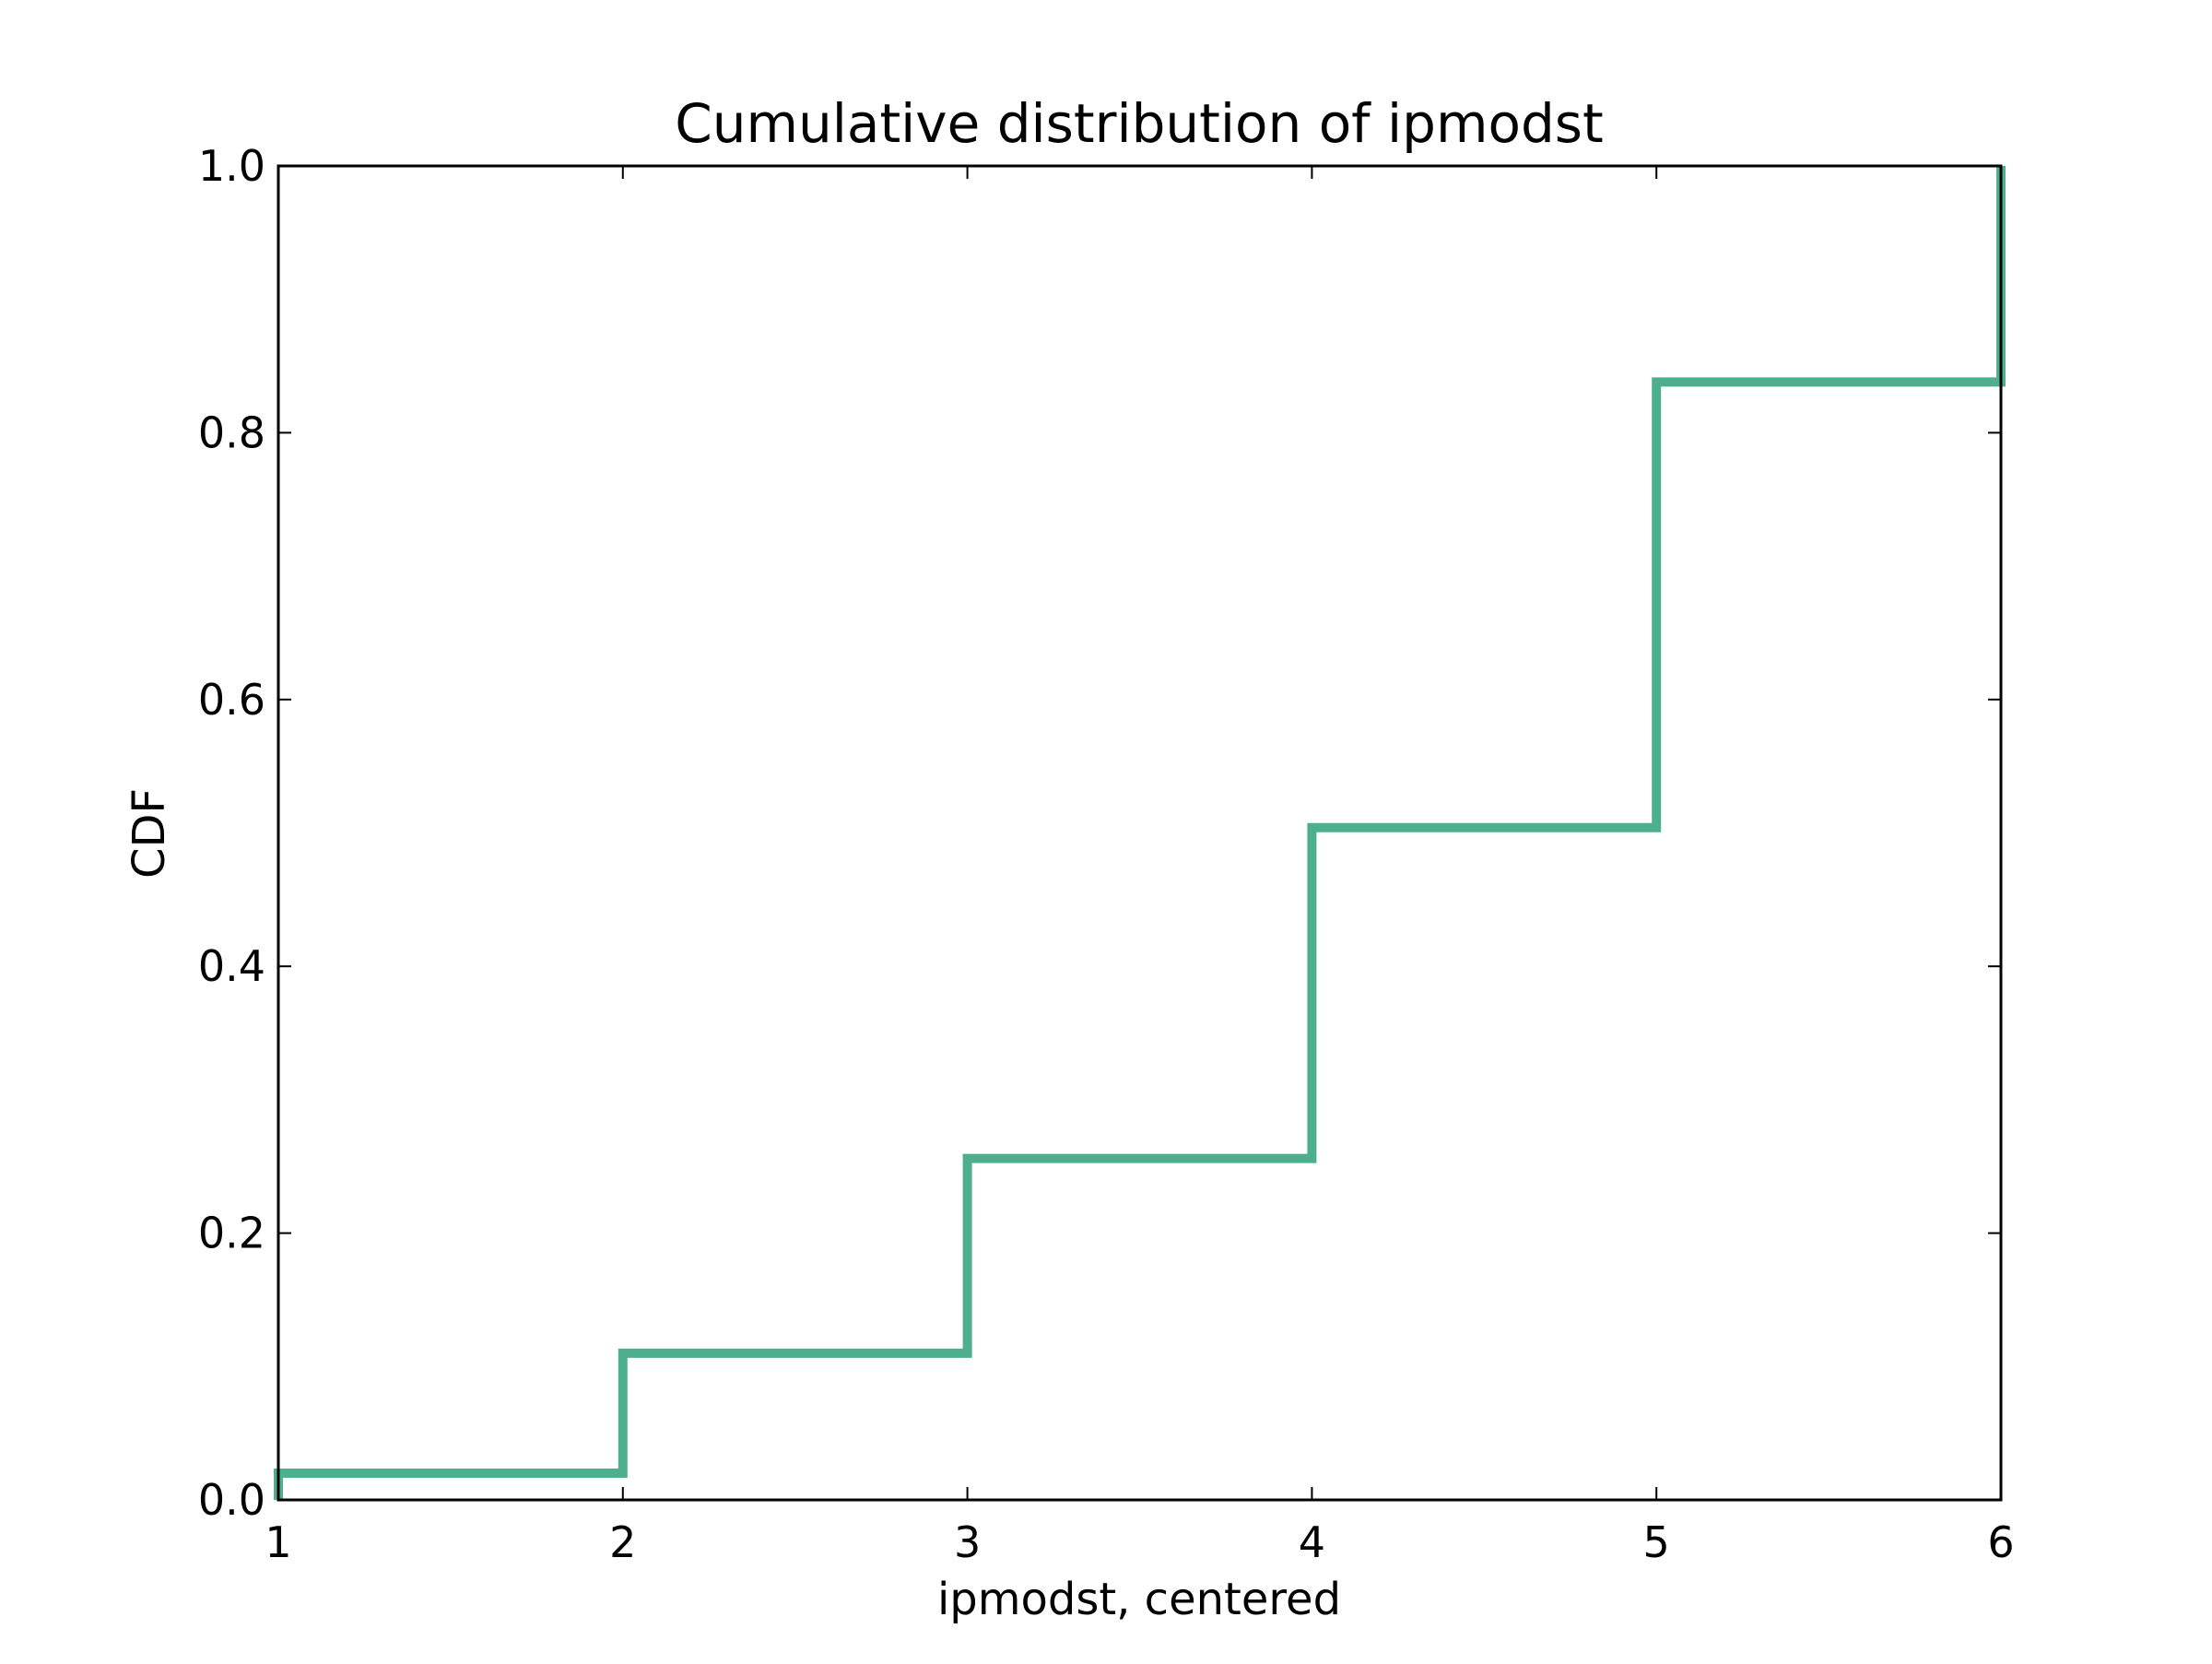 The width and height of the screenshot is (2212, 1664). I want to click on x-tick-label: 6, so click(2000, 1542).